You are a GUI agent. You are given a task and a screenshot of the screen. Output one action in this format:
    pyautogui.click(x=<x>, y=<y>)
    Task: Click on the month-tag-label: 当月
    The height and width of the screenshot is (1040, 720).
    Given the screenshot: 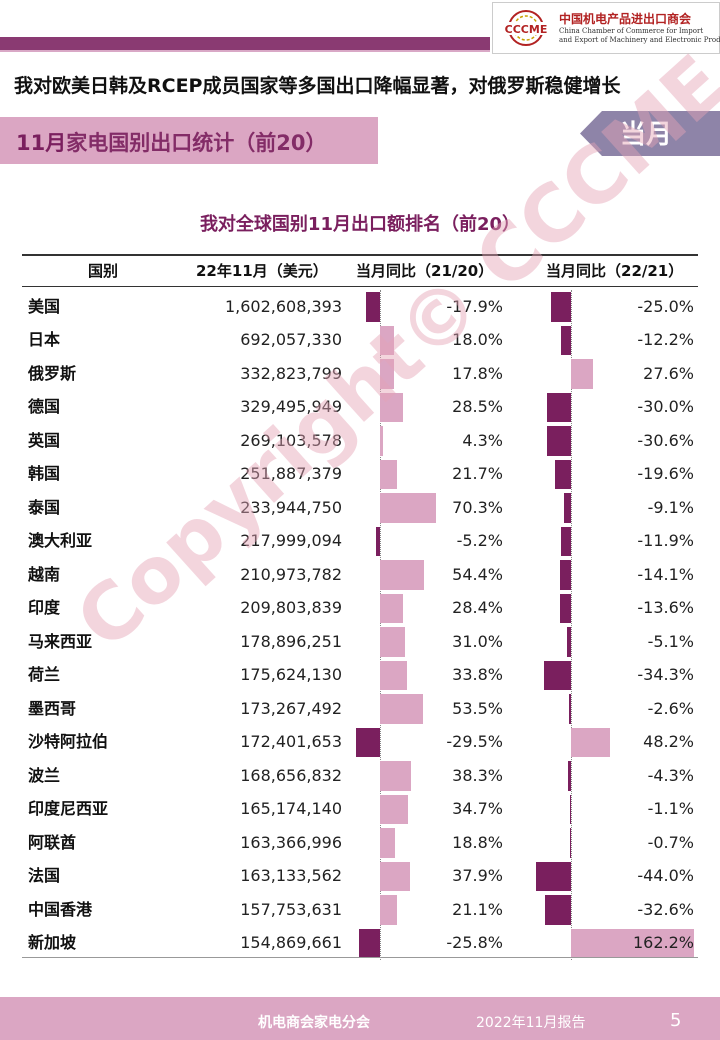 What is the action you would take?
    pyautogui.click(x=646, y=135)
    